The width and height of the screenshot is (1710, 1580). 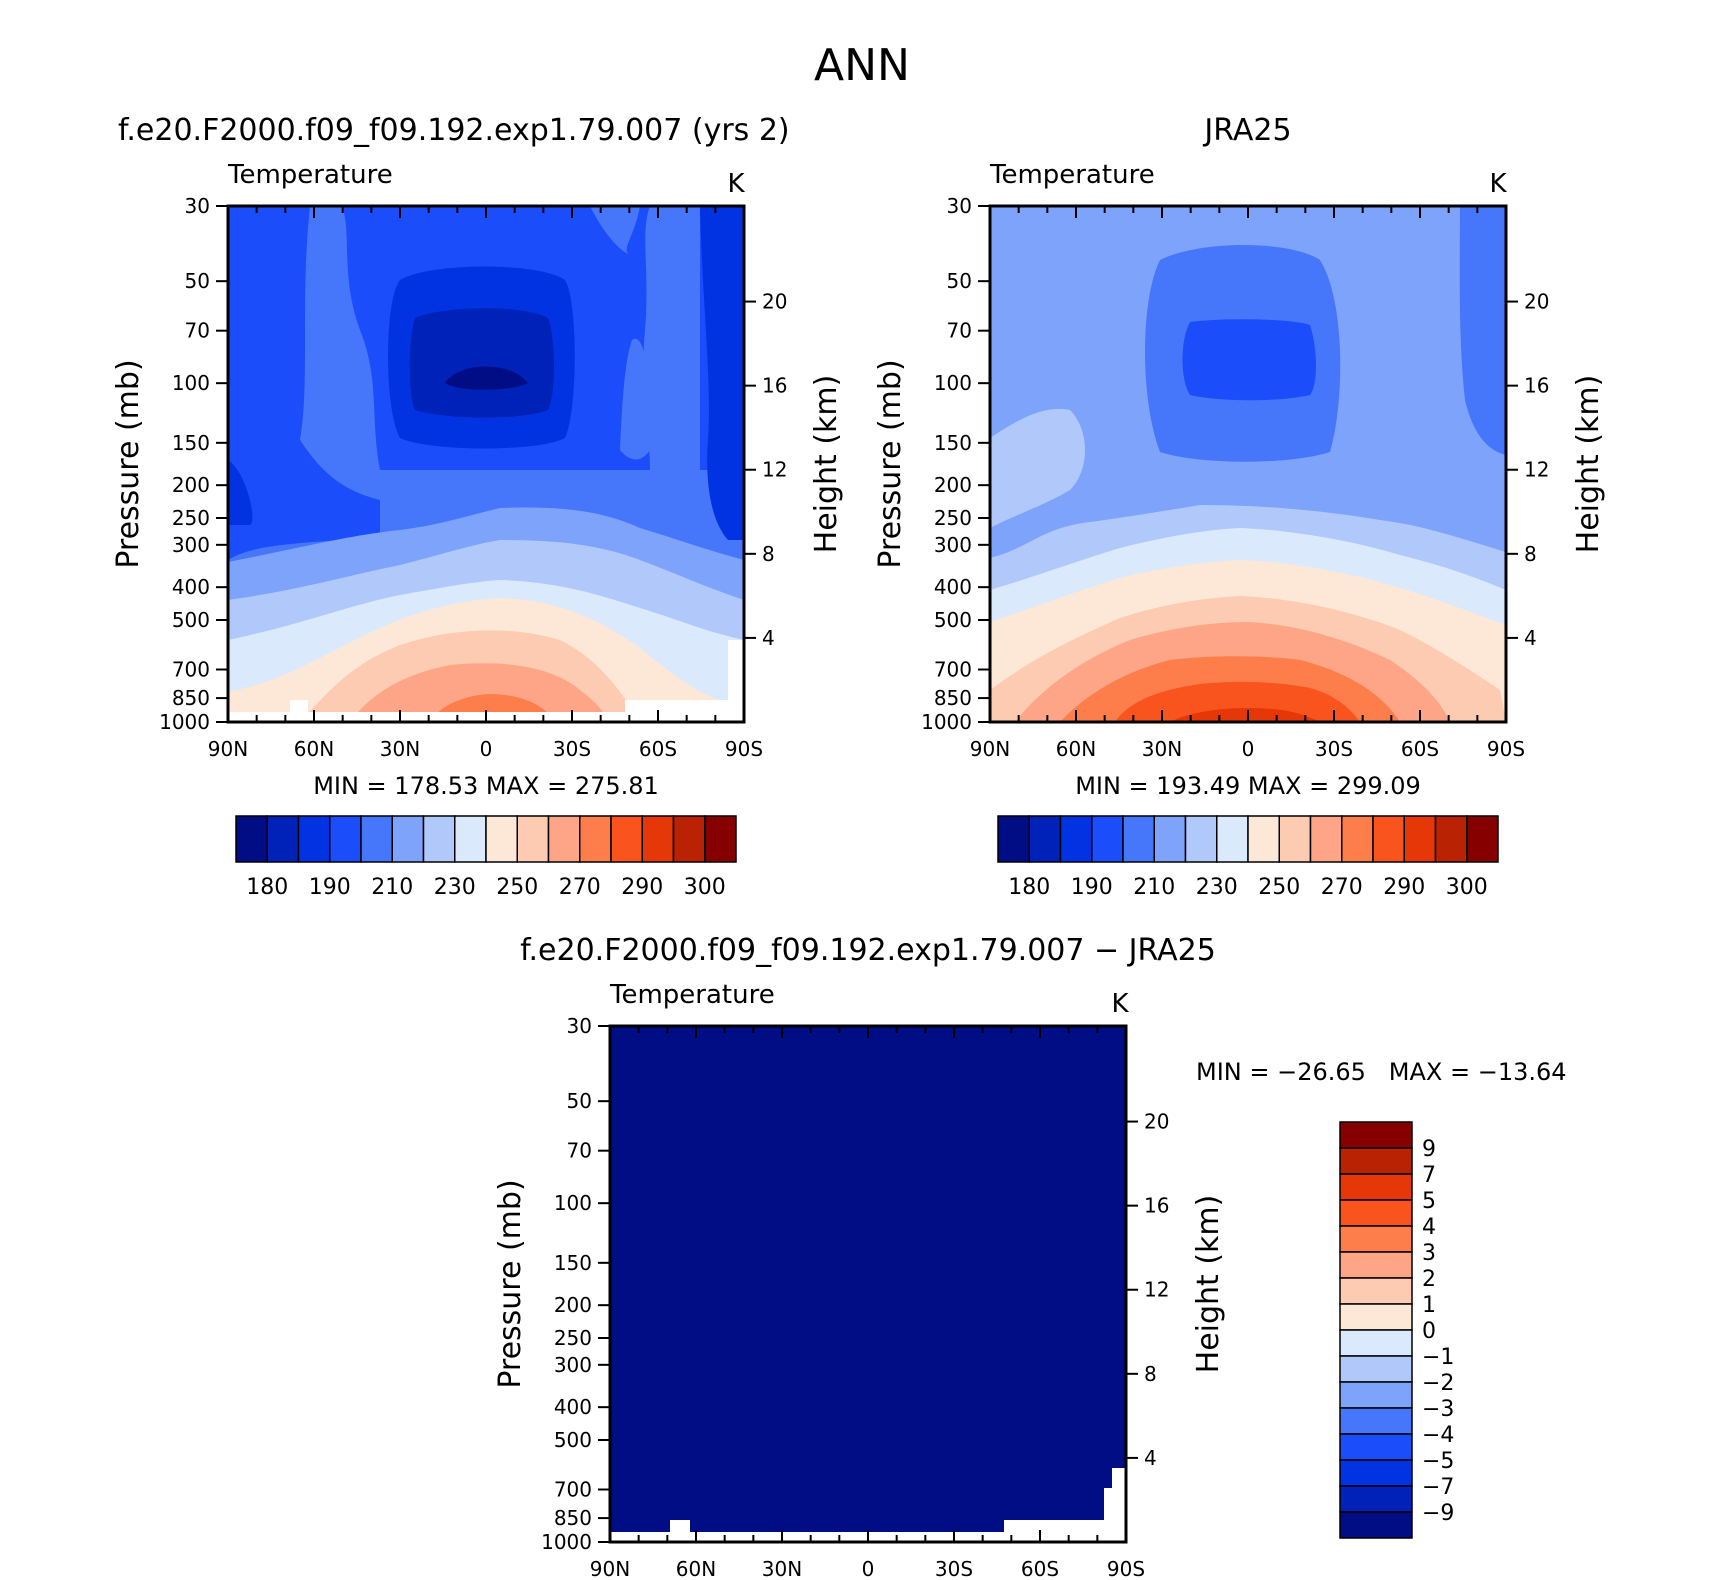 What do you see at coordinates (486, 786) in the screenshot?
I see `panel-model-stats: MIN = 178.53 MAX = 275.81` at bounding box center [486, 786].